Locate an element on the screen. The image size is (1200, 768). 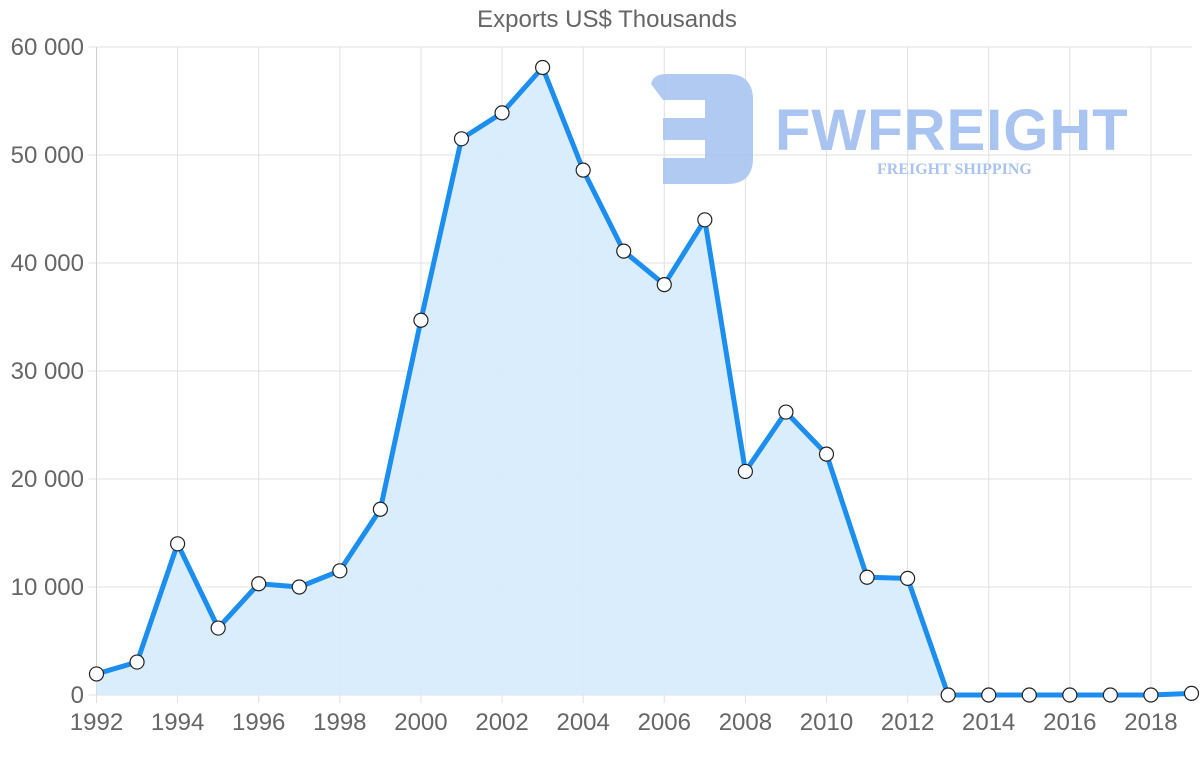
y-tick-label: 50 000 is located at coordinates (47, 155).